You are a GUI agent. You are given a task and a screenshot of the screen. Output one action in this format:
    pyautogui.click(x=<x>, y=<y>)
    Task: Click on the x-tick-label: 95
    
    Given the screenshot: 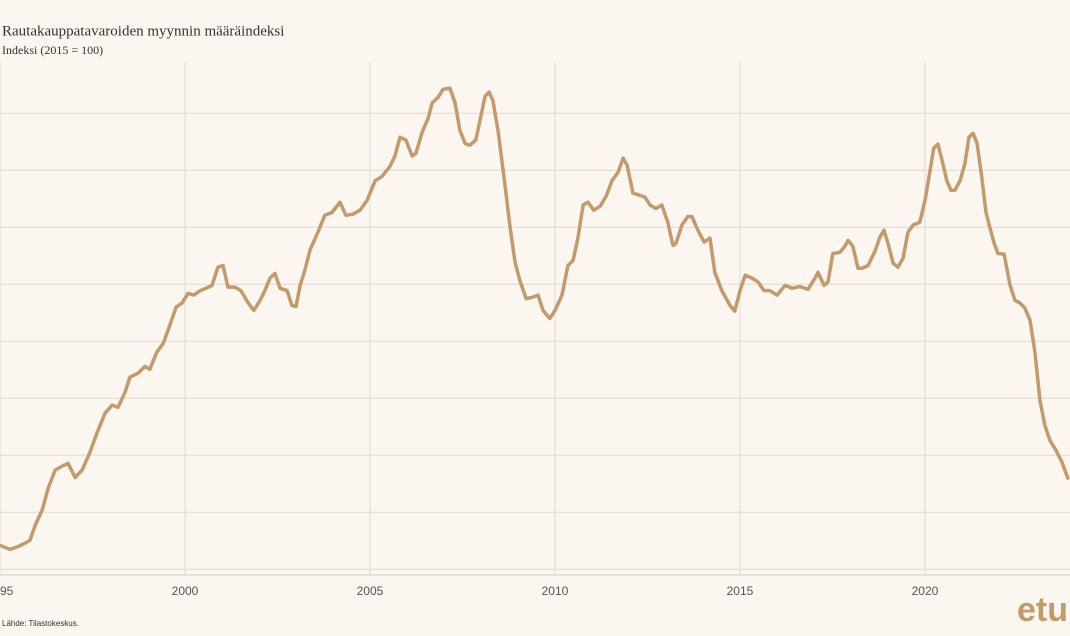 What is the action you would take?
    pyautogui.click(x=7, y=591)
    